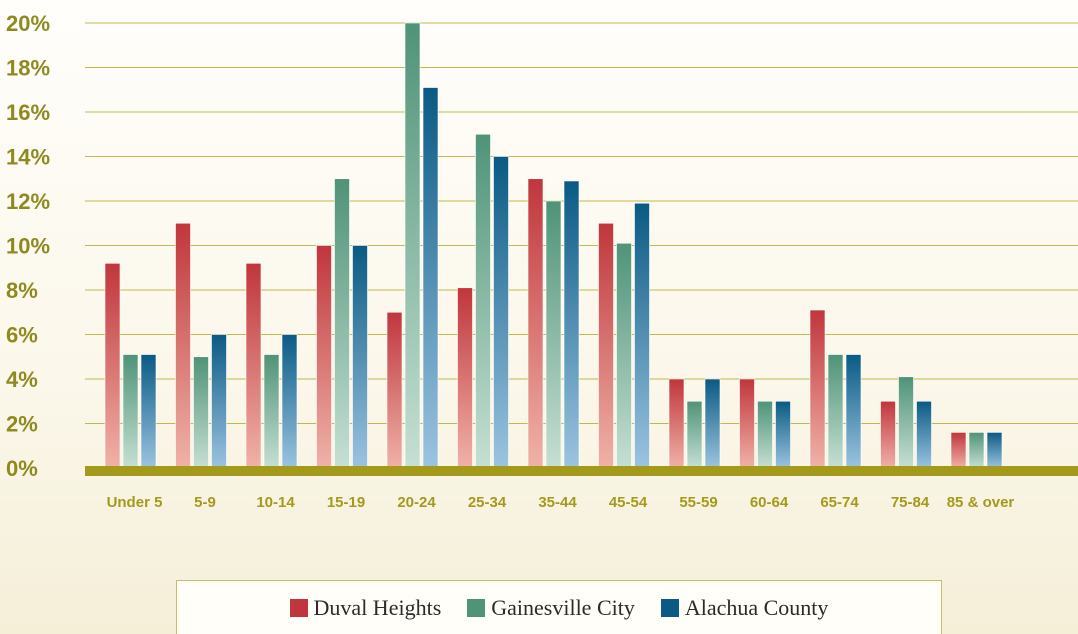 The image size is (1078, 634). What do you see at coordinates (275, 502) in the screenshot?
I see `x-tick-label: 10-14` at bounding box center [275, 502].